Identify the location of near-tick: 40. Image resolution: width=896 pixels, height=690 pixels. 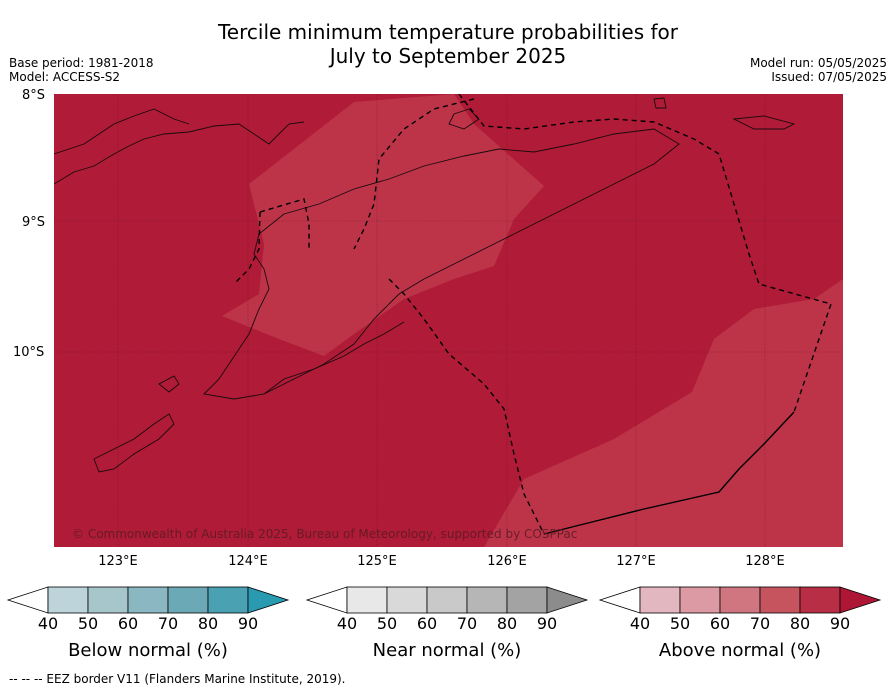
(347, 623).